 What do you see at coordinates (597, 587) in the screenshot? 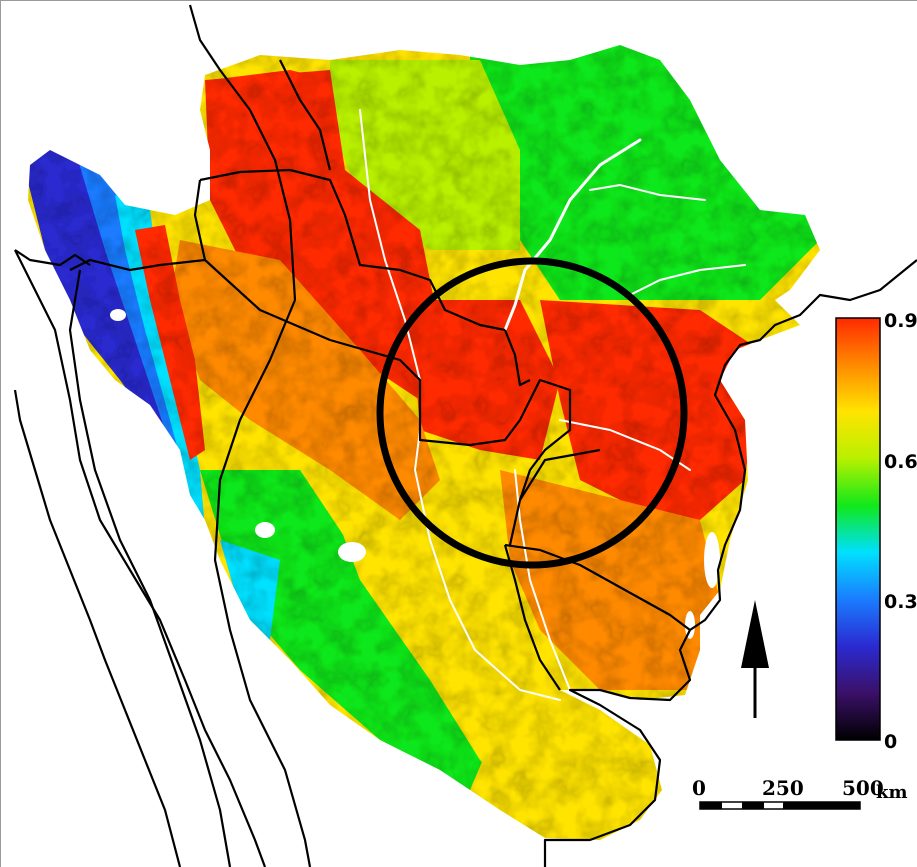
I see `border-uruguay-n` at bounding box center [597, 587].